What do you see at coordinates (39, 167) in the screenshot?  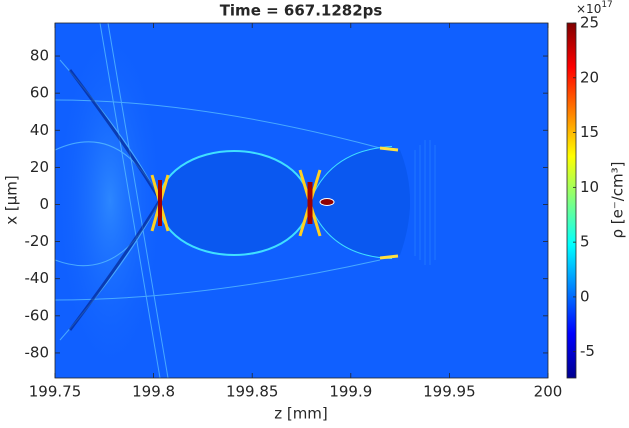 I see `y-tick-label: 20` at bounding box center [39, 167].